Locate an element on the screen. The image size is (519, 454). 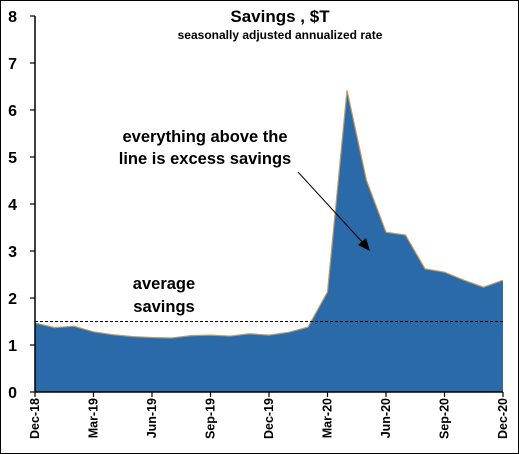
y-tick-label: 3 is located at coordinates (12, 252).